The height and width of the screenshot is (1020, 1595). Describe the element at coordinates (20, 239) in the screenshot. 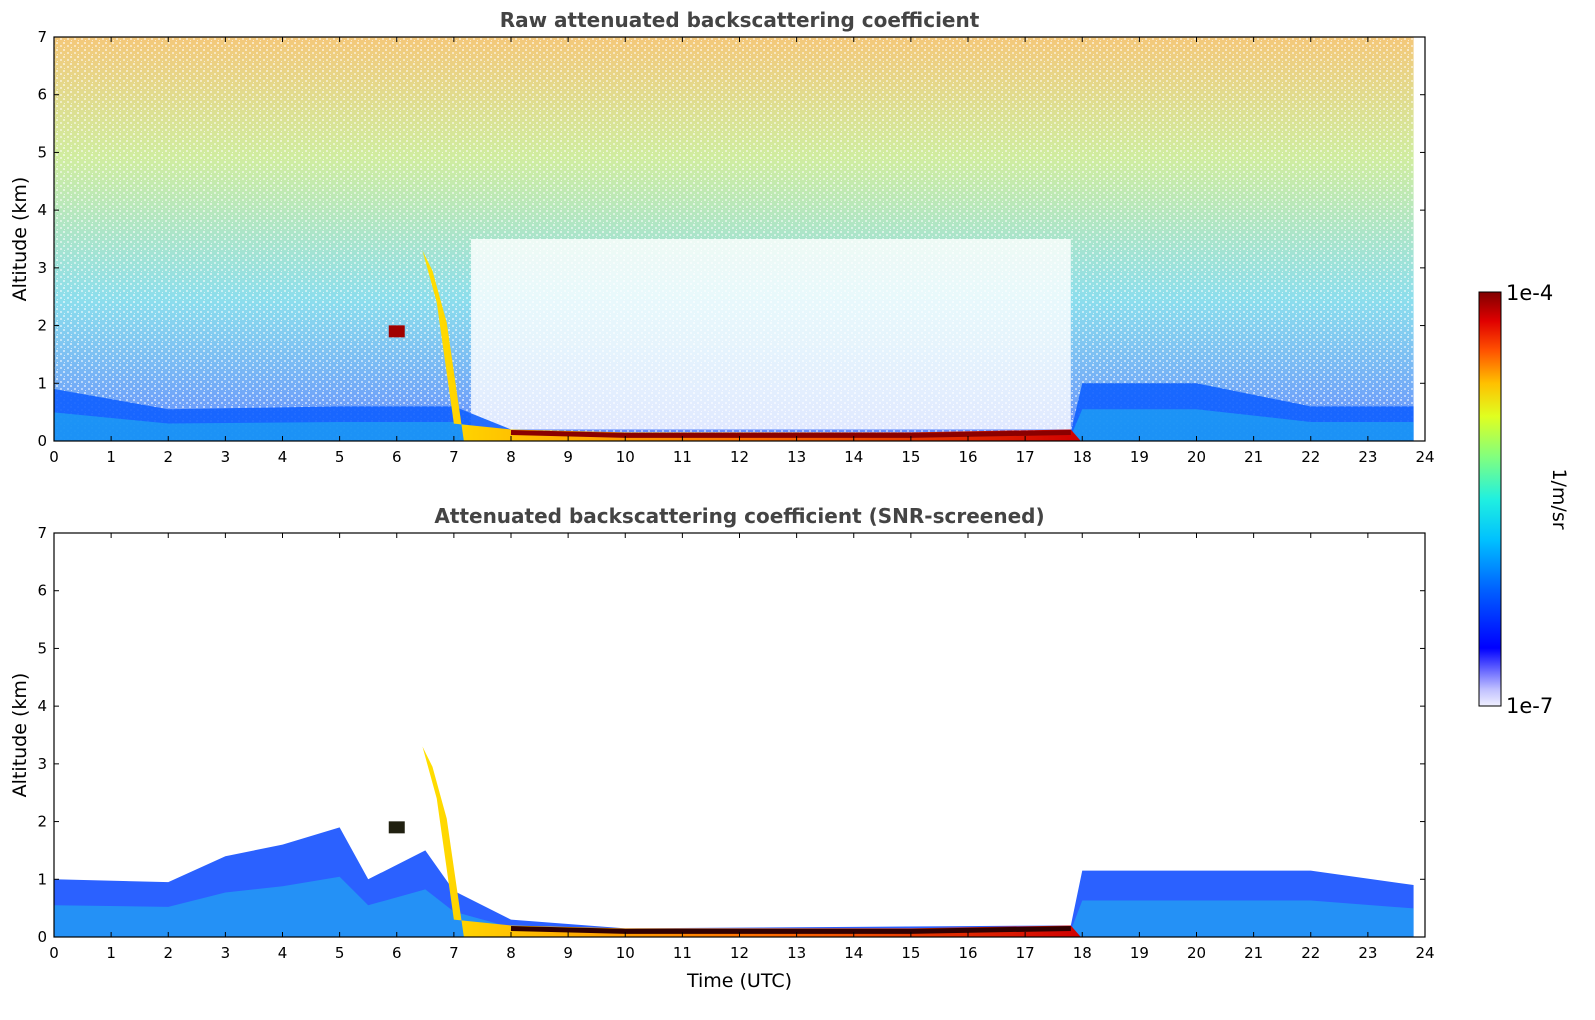

I see `raw-y-axis-label: Altitude (km)` at that location.